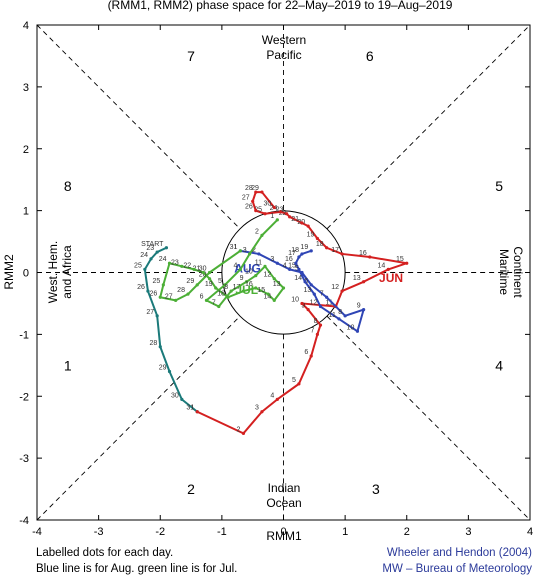 The width and height of the screenshot is (536, 580). I want to click on x-tick-label: 1, so click(345, 532).